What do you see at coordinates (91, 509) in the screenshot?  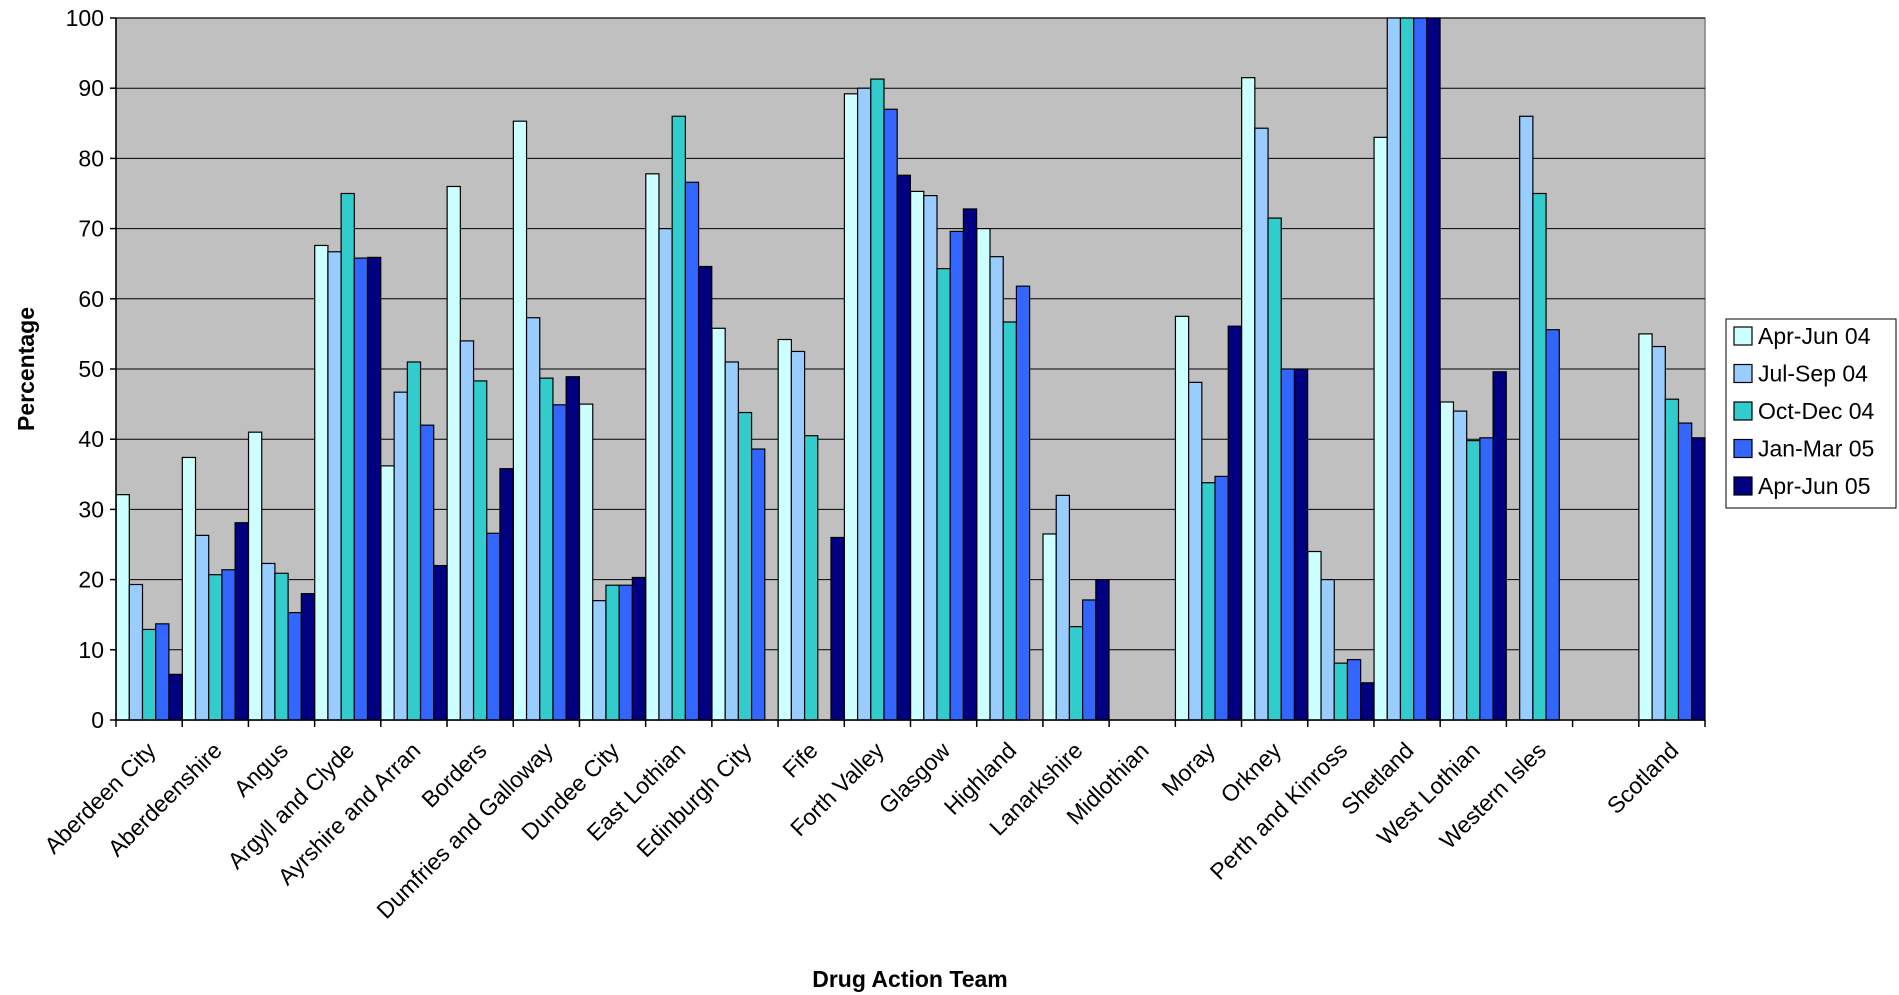 I see `y-tick-label: 30` at bounding box center [91, 509].